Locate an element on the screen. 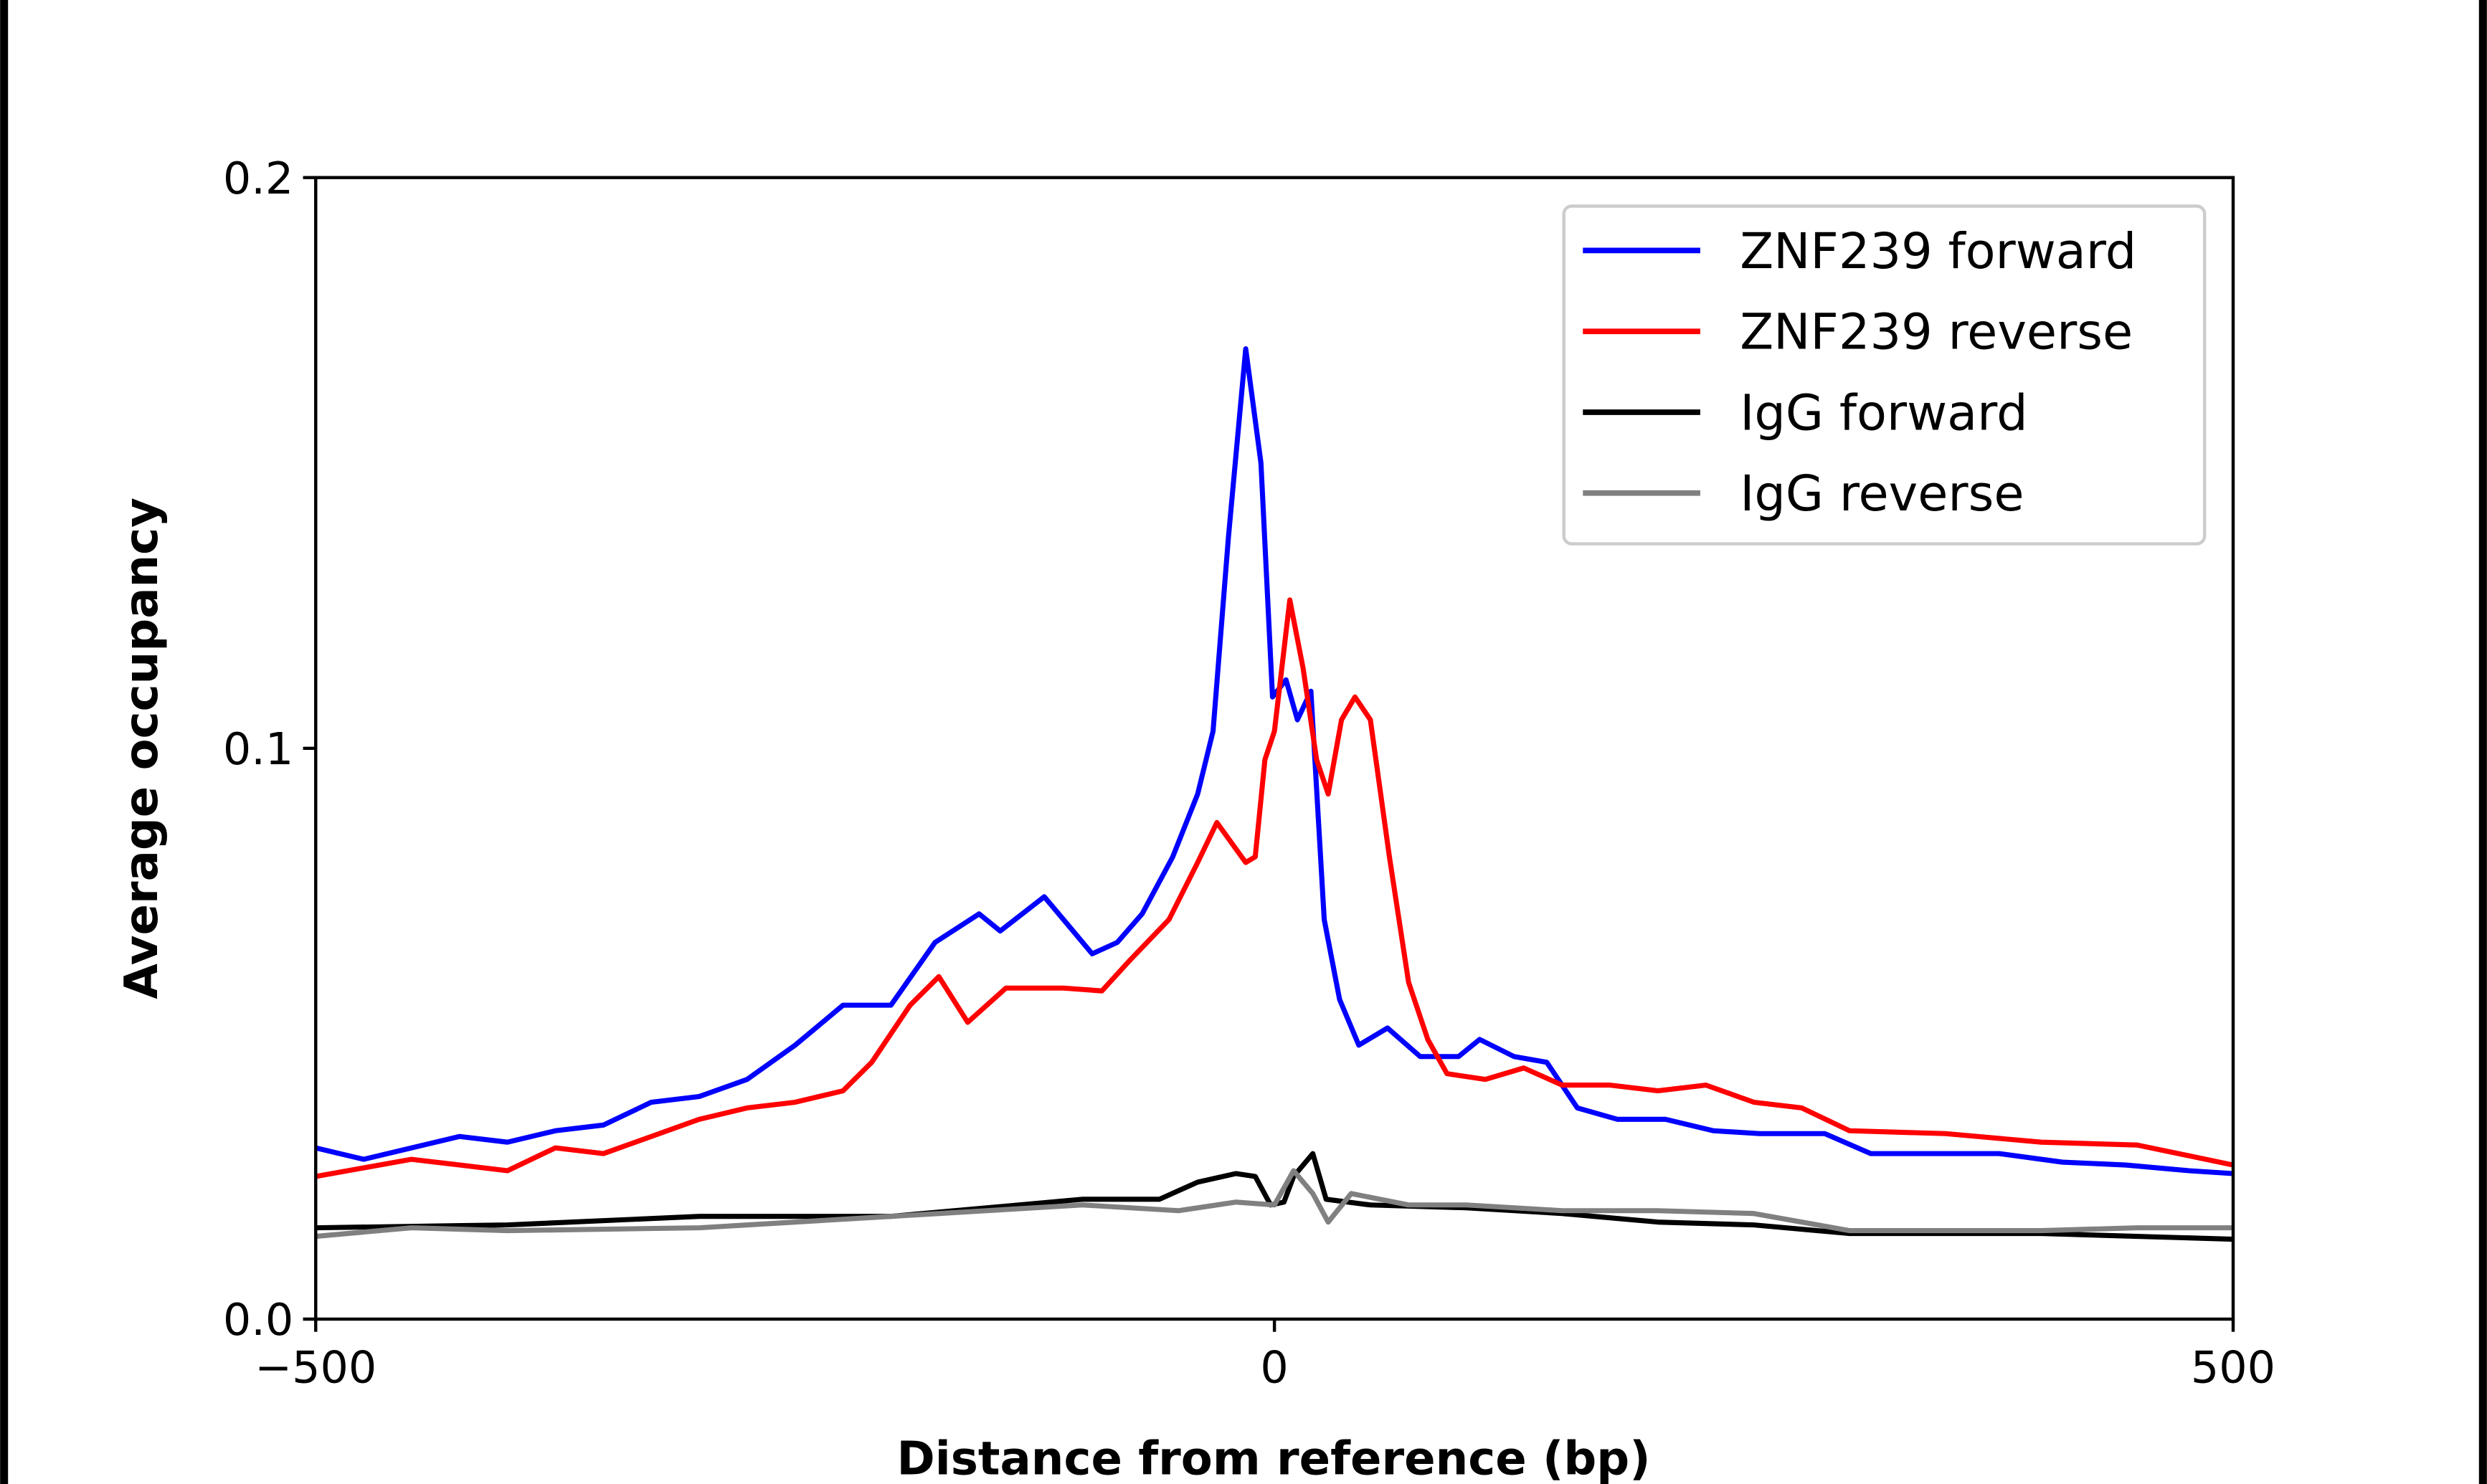  y-tick-label: 0.2 is located at coordinates (258, 179).